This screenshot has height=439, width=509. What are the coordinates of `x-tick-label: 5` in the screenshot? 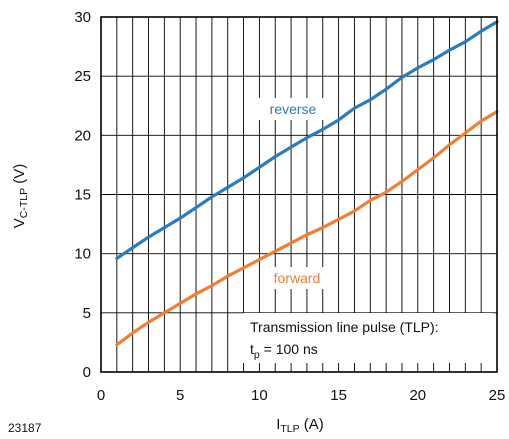 It's located at (180, 395).